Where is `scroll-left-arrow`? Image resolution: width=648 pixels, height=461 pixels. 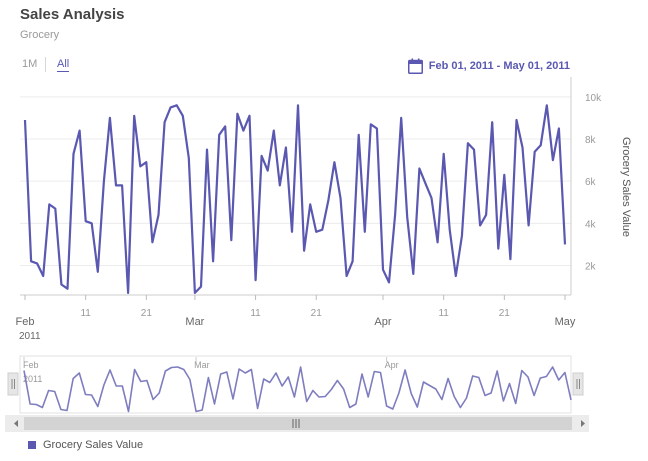
scroll-left-arrow is located at coordinates (16, 423).